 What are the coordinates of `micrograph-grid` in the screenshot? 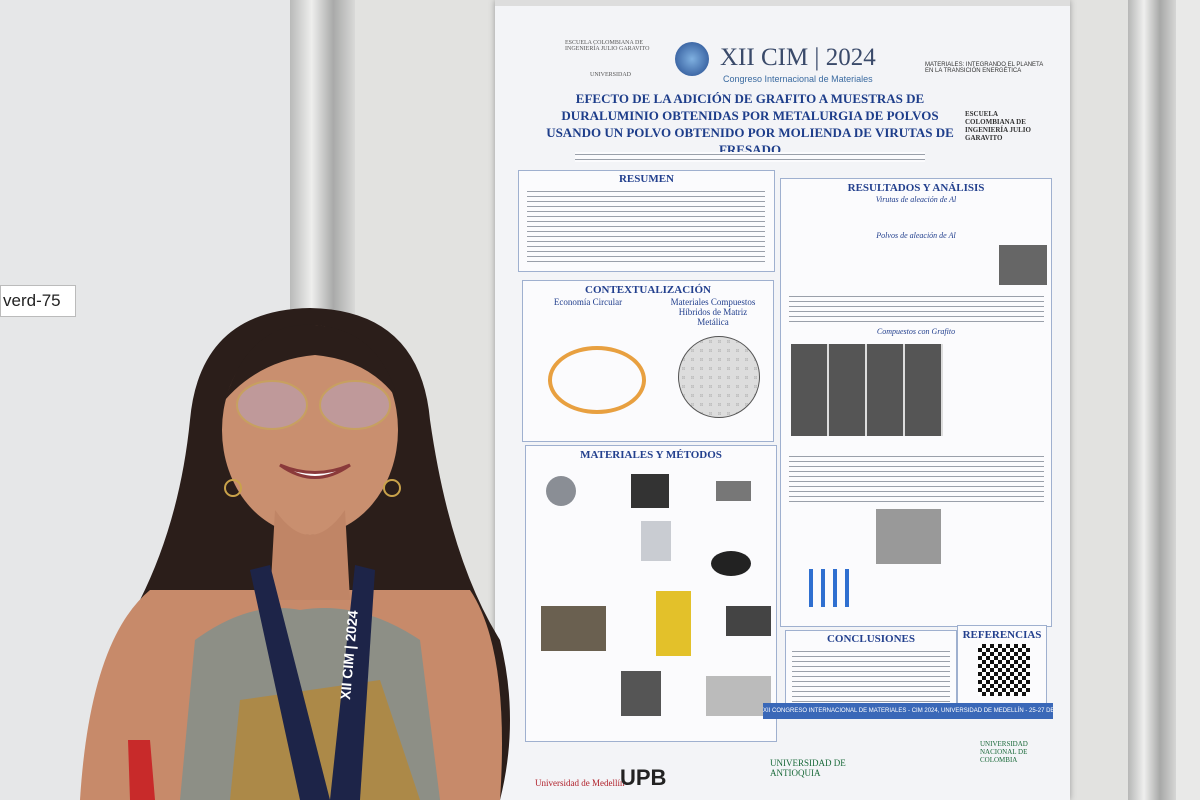 It's located at (867, 390).